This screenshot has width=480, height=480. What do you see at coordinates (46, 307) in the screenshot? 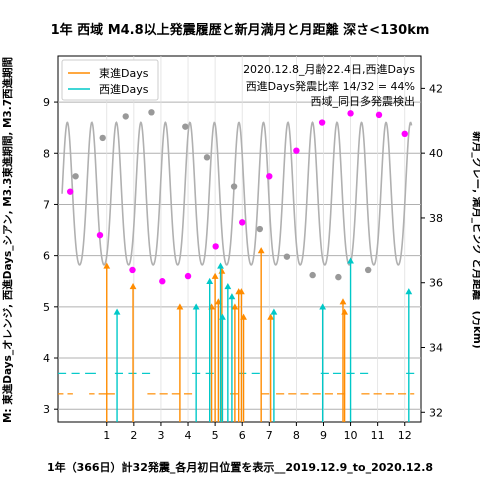
I see `y-tick-label-left: 5` at bounding box center [46, 307].